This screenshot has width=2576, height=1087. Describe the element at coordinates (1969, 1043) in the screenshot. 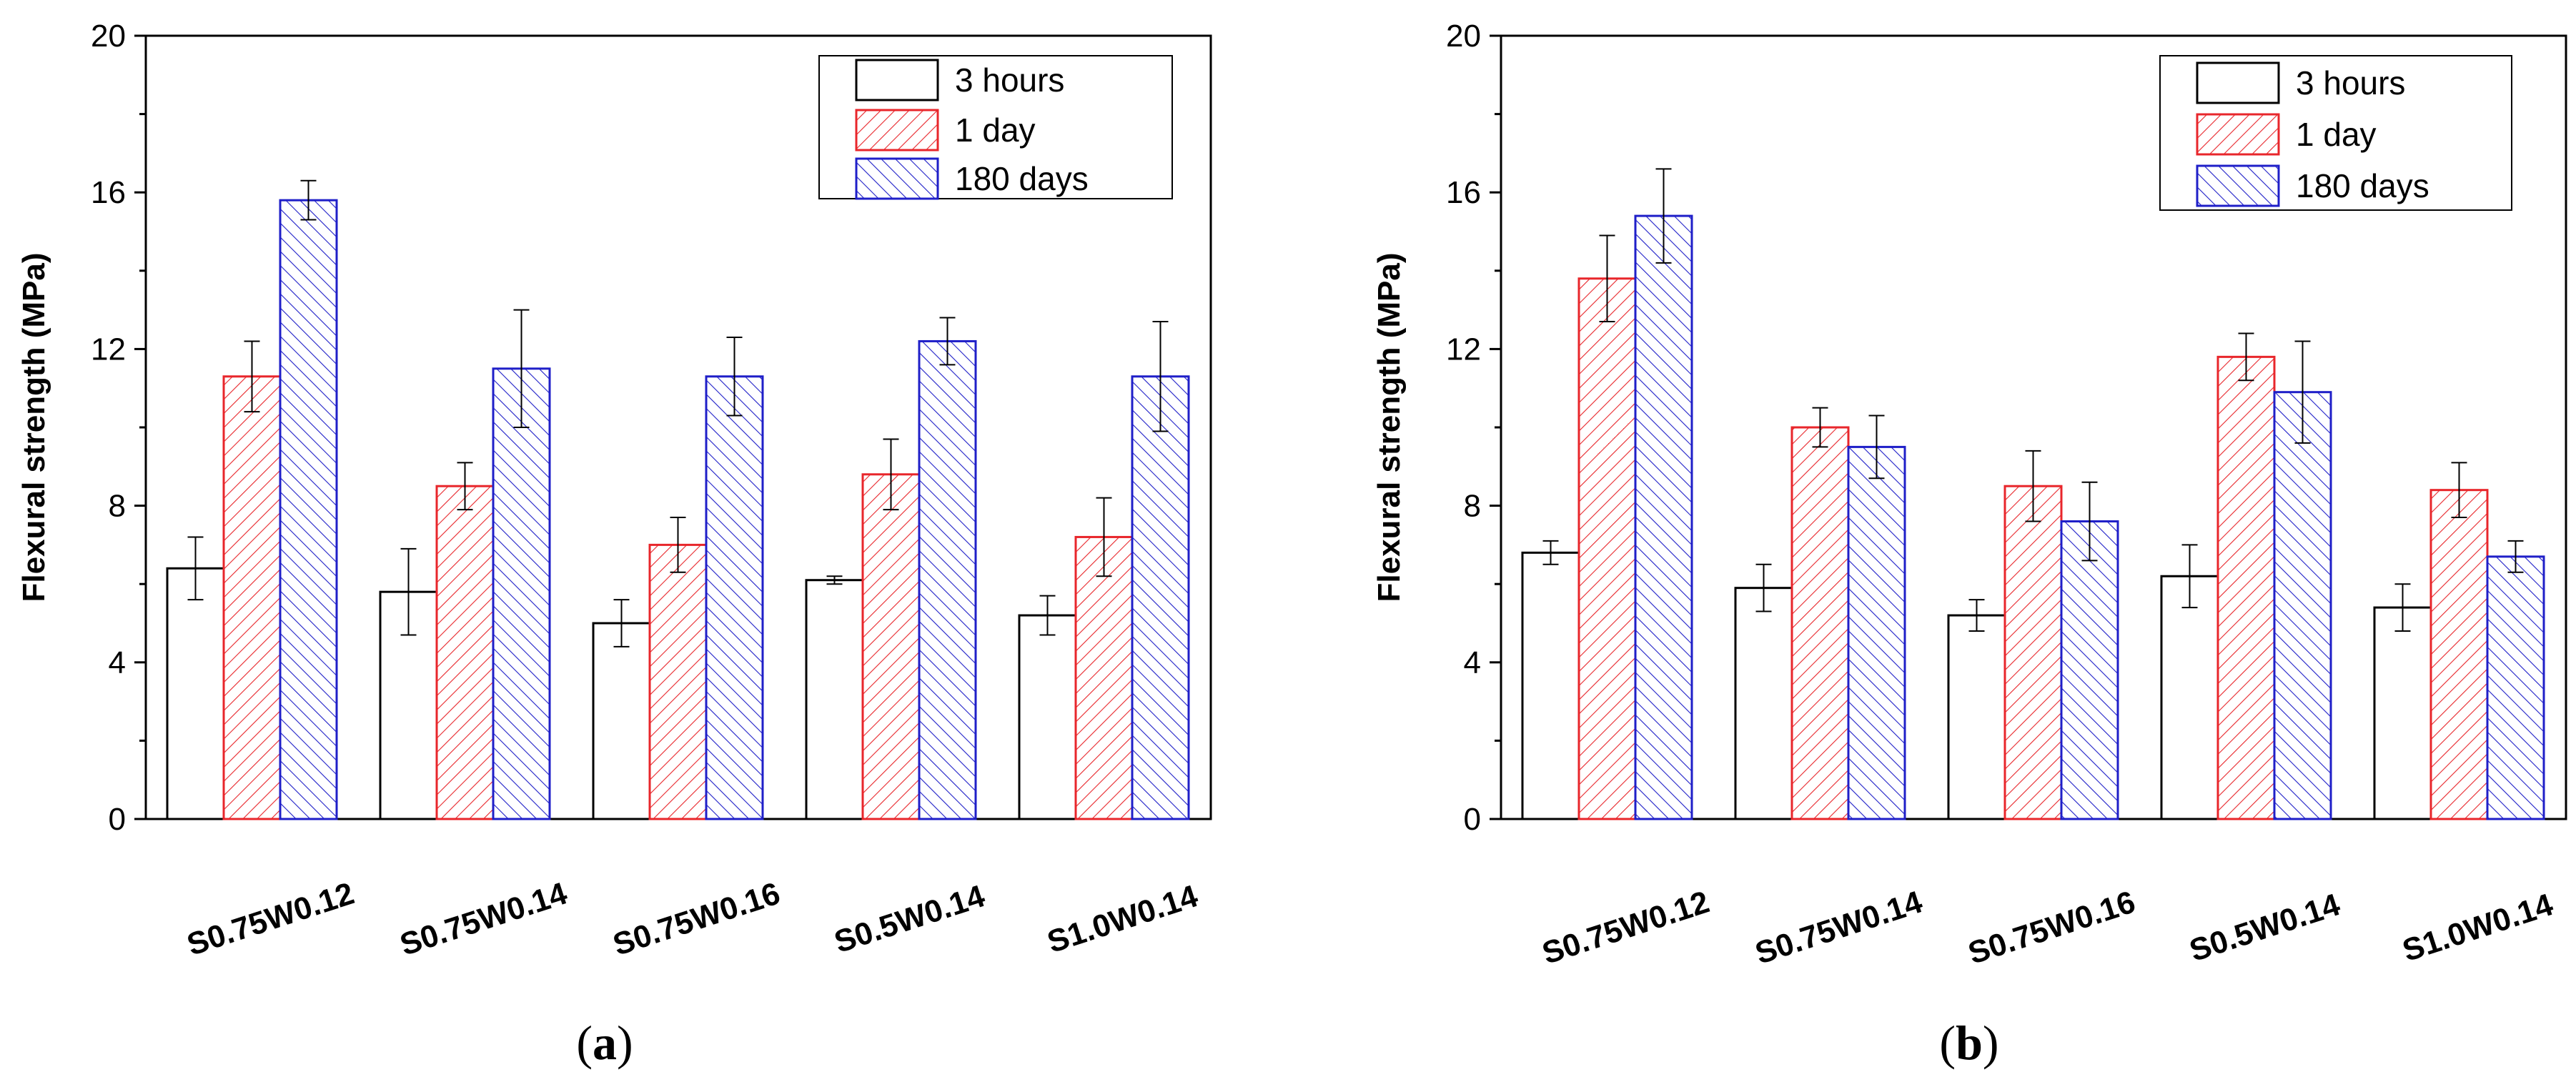

I see `panel-label: (b)` at that location.